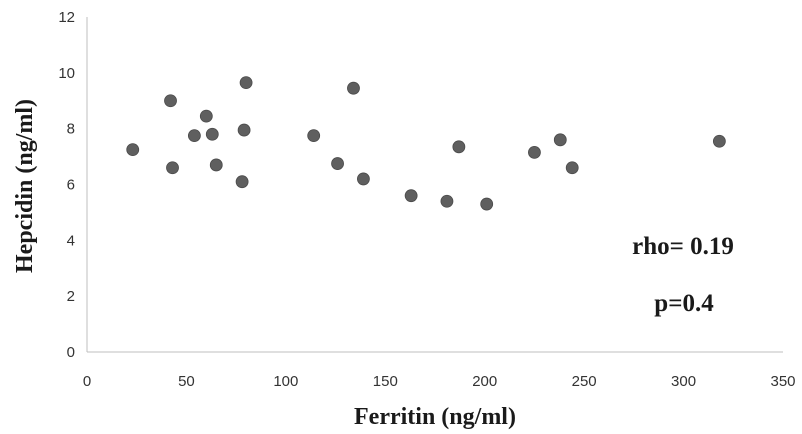  Describe the element at coordinates (782, 381) in the screenshot. I see `x-tick-label: 350` at that location.